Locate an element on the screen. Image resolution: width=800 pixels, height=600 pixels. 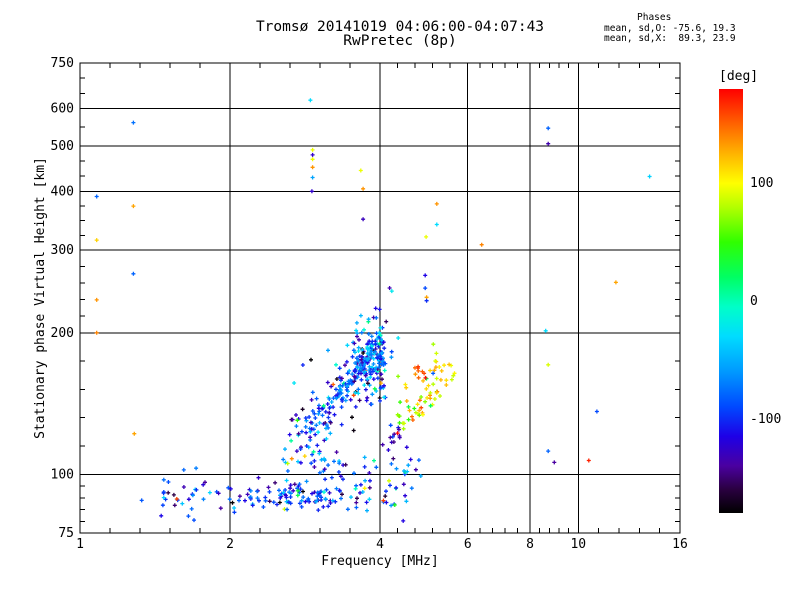
chart-title: Tromsø 20141019 04:06:00-04:07:43 is located at coordinates (400, 27).